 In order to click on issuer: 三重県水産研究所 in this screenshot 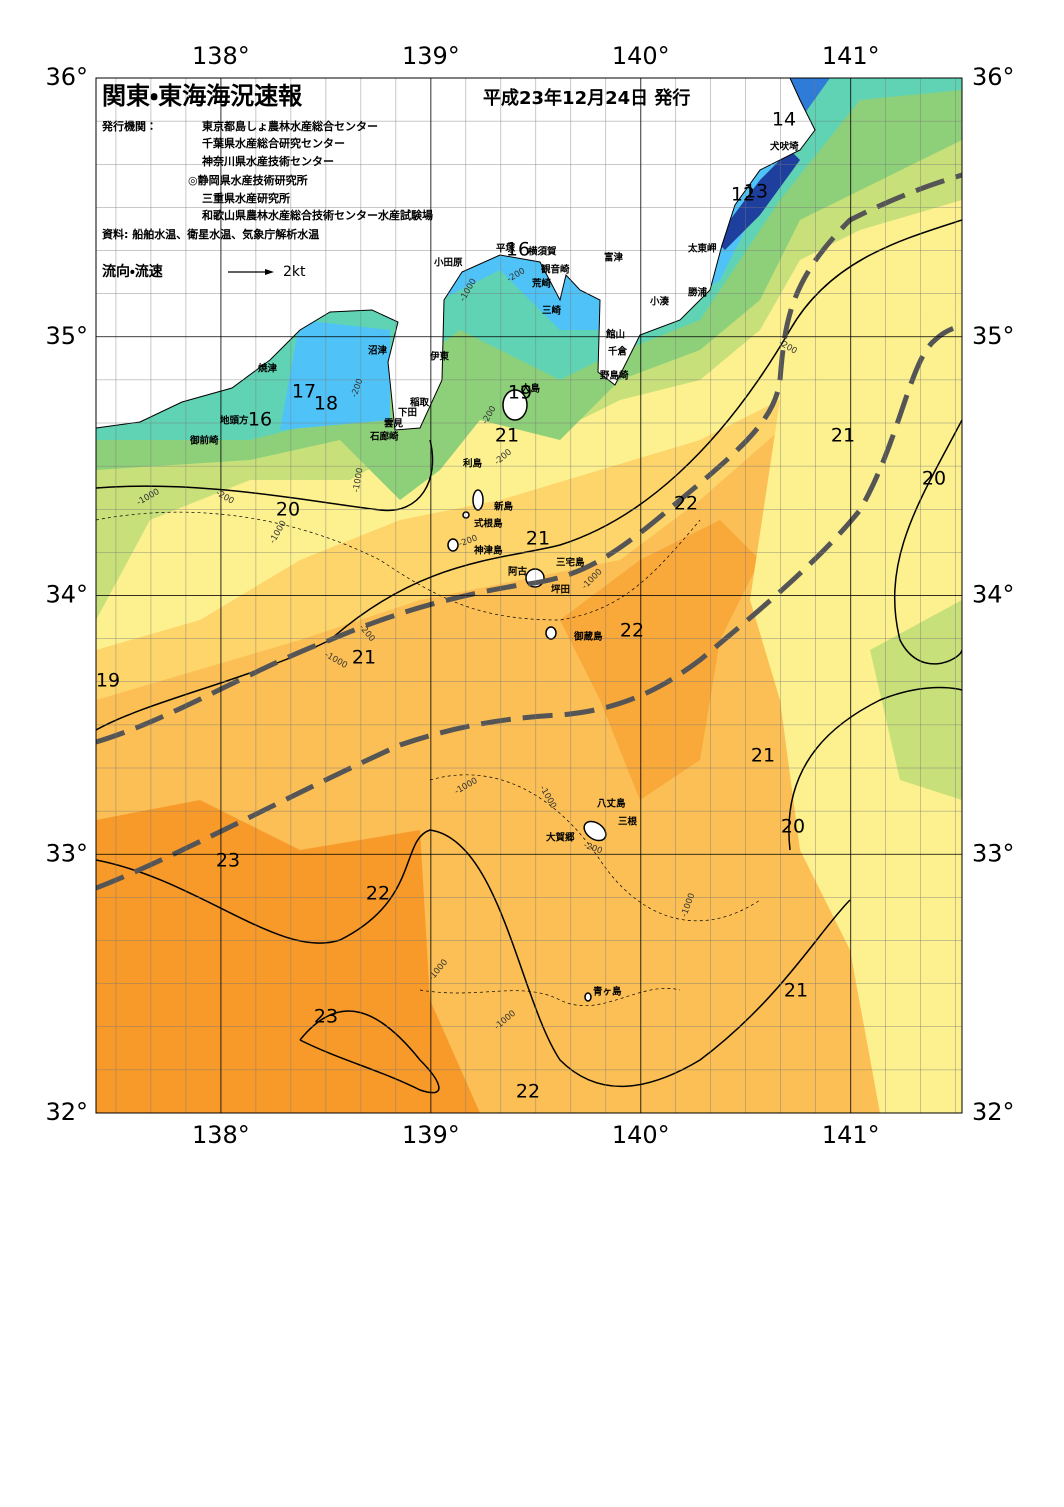, I will do `click(246, 198)`.